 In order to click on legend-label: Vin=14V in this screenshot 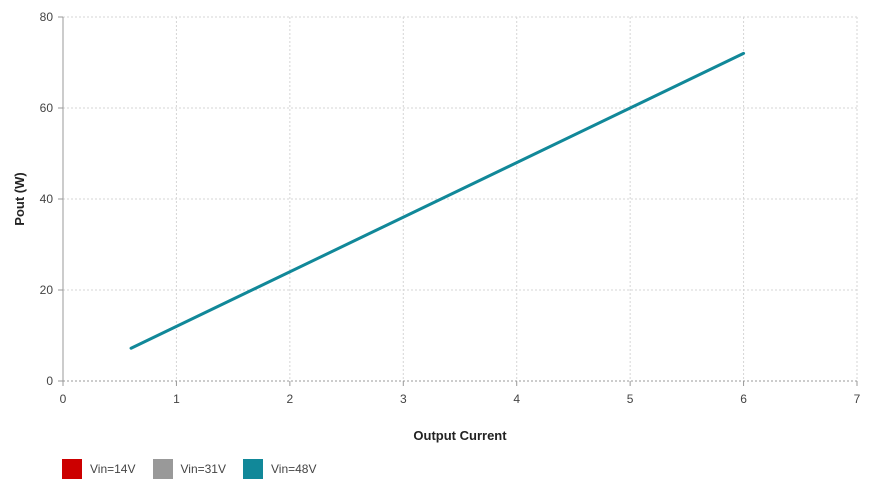, I will do `click(113, 469)`.